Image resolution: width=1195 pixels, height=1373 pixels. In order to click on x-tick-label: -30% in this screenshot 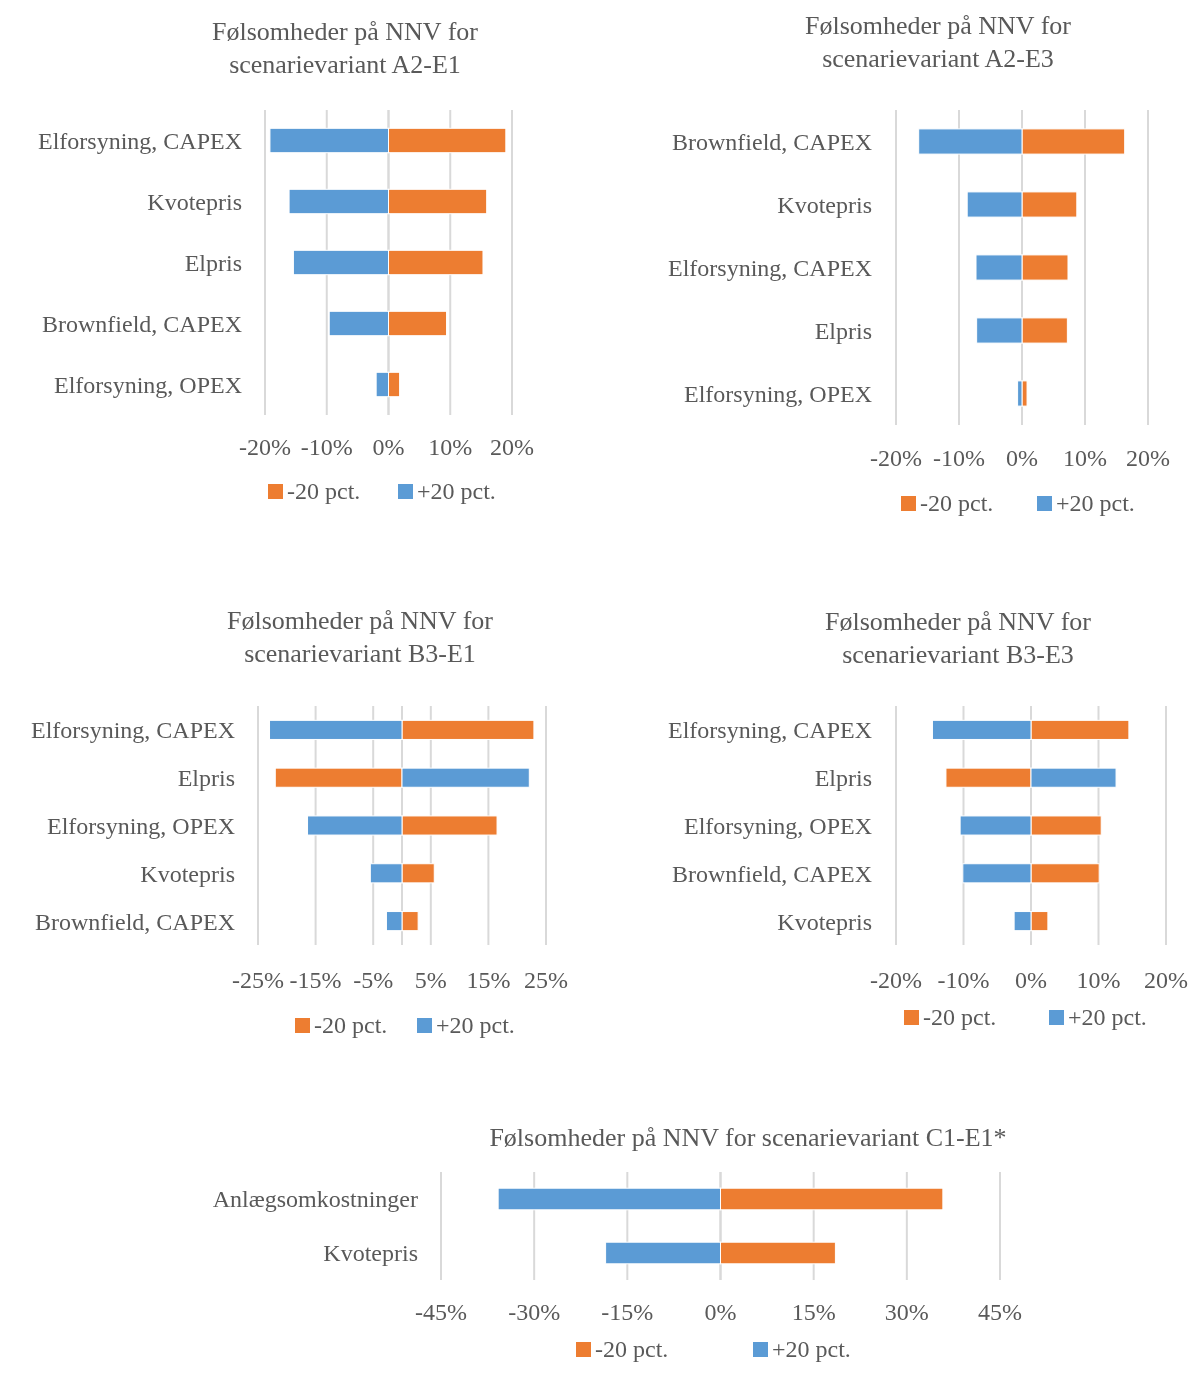, I will do `click(534, 1312)`.